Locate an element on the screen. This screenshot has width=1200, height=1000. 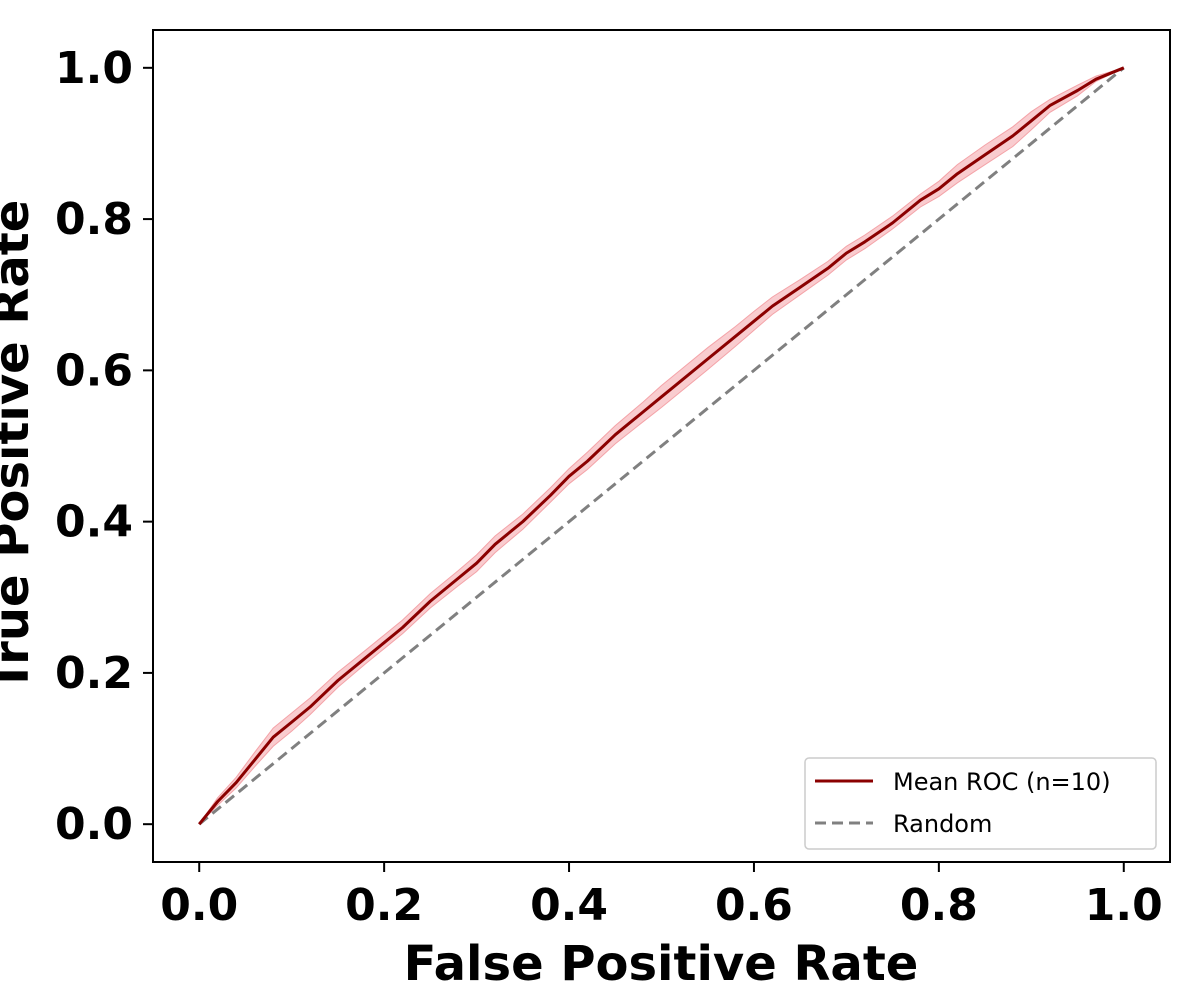
x-tick-label: 0.2 is located at coordinates (384, 905).